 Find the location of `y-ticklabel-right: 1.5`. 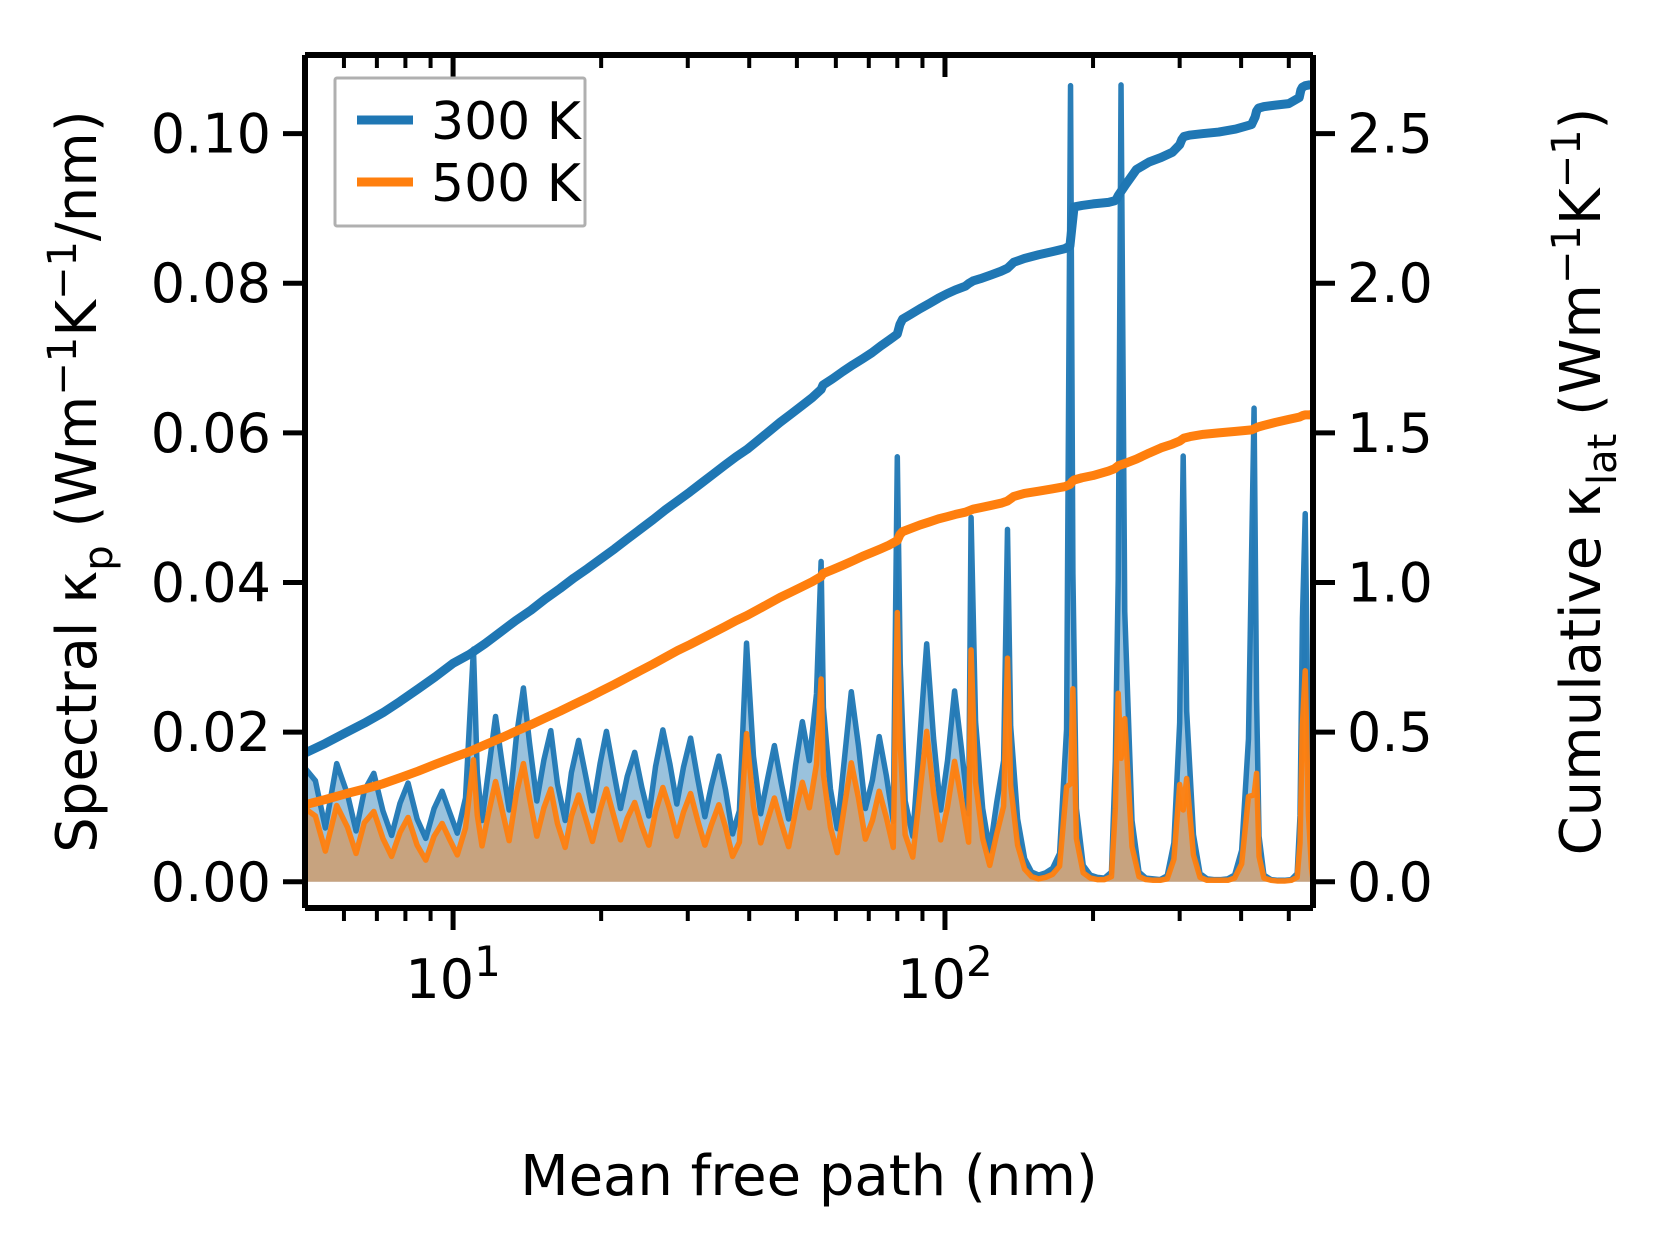

y-ticklabel-right: 1.5 is located at coordinates (1390, 433).